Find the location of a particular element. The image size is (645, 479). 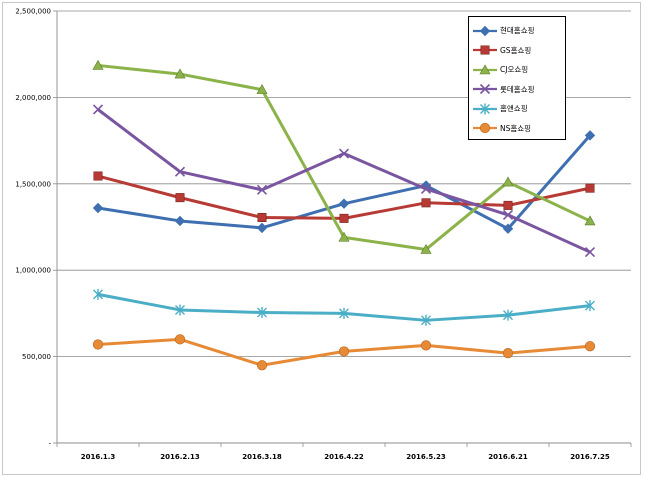

legend-item: NS홈쇼핑 is located at coordinates (517, 129).